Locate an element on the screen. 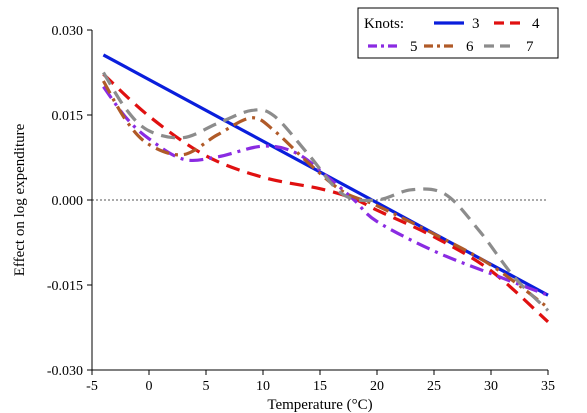  x-tick-label: 25 is located at coordinates (434, 386).